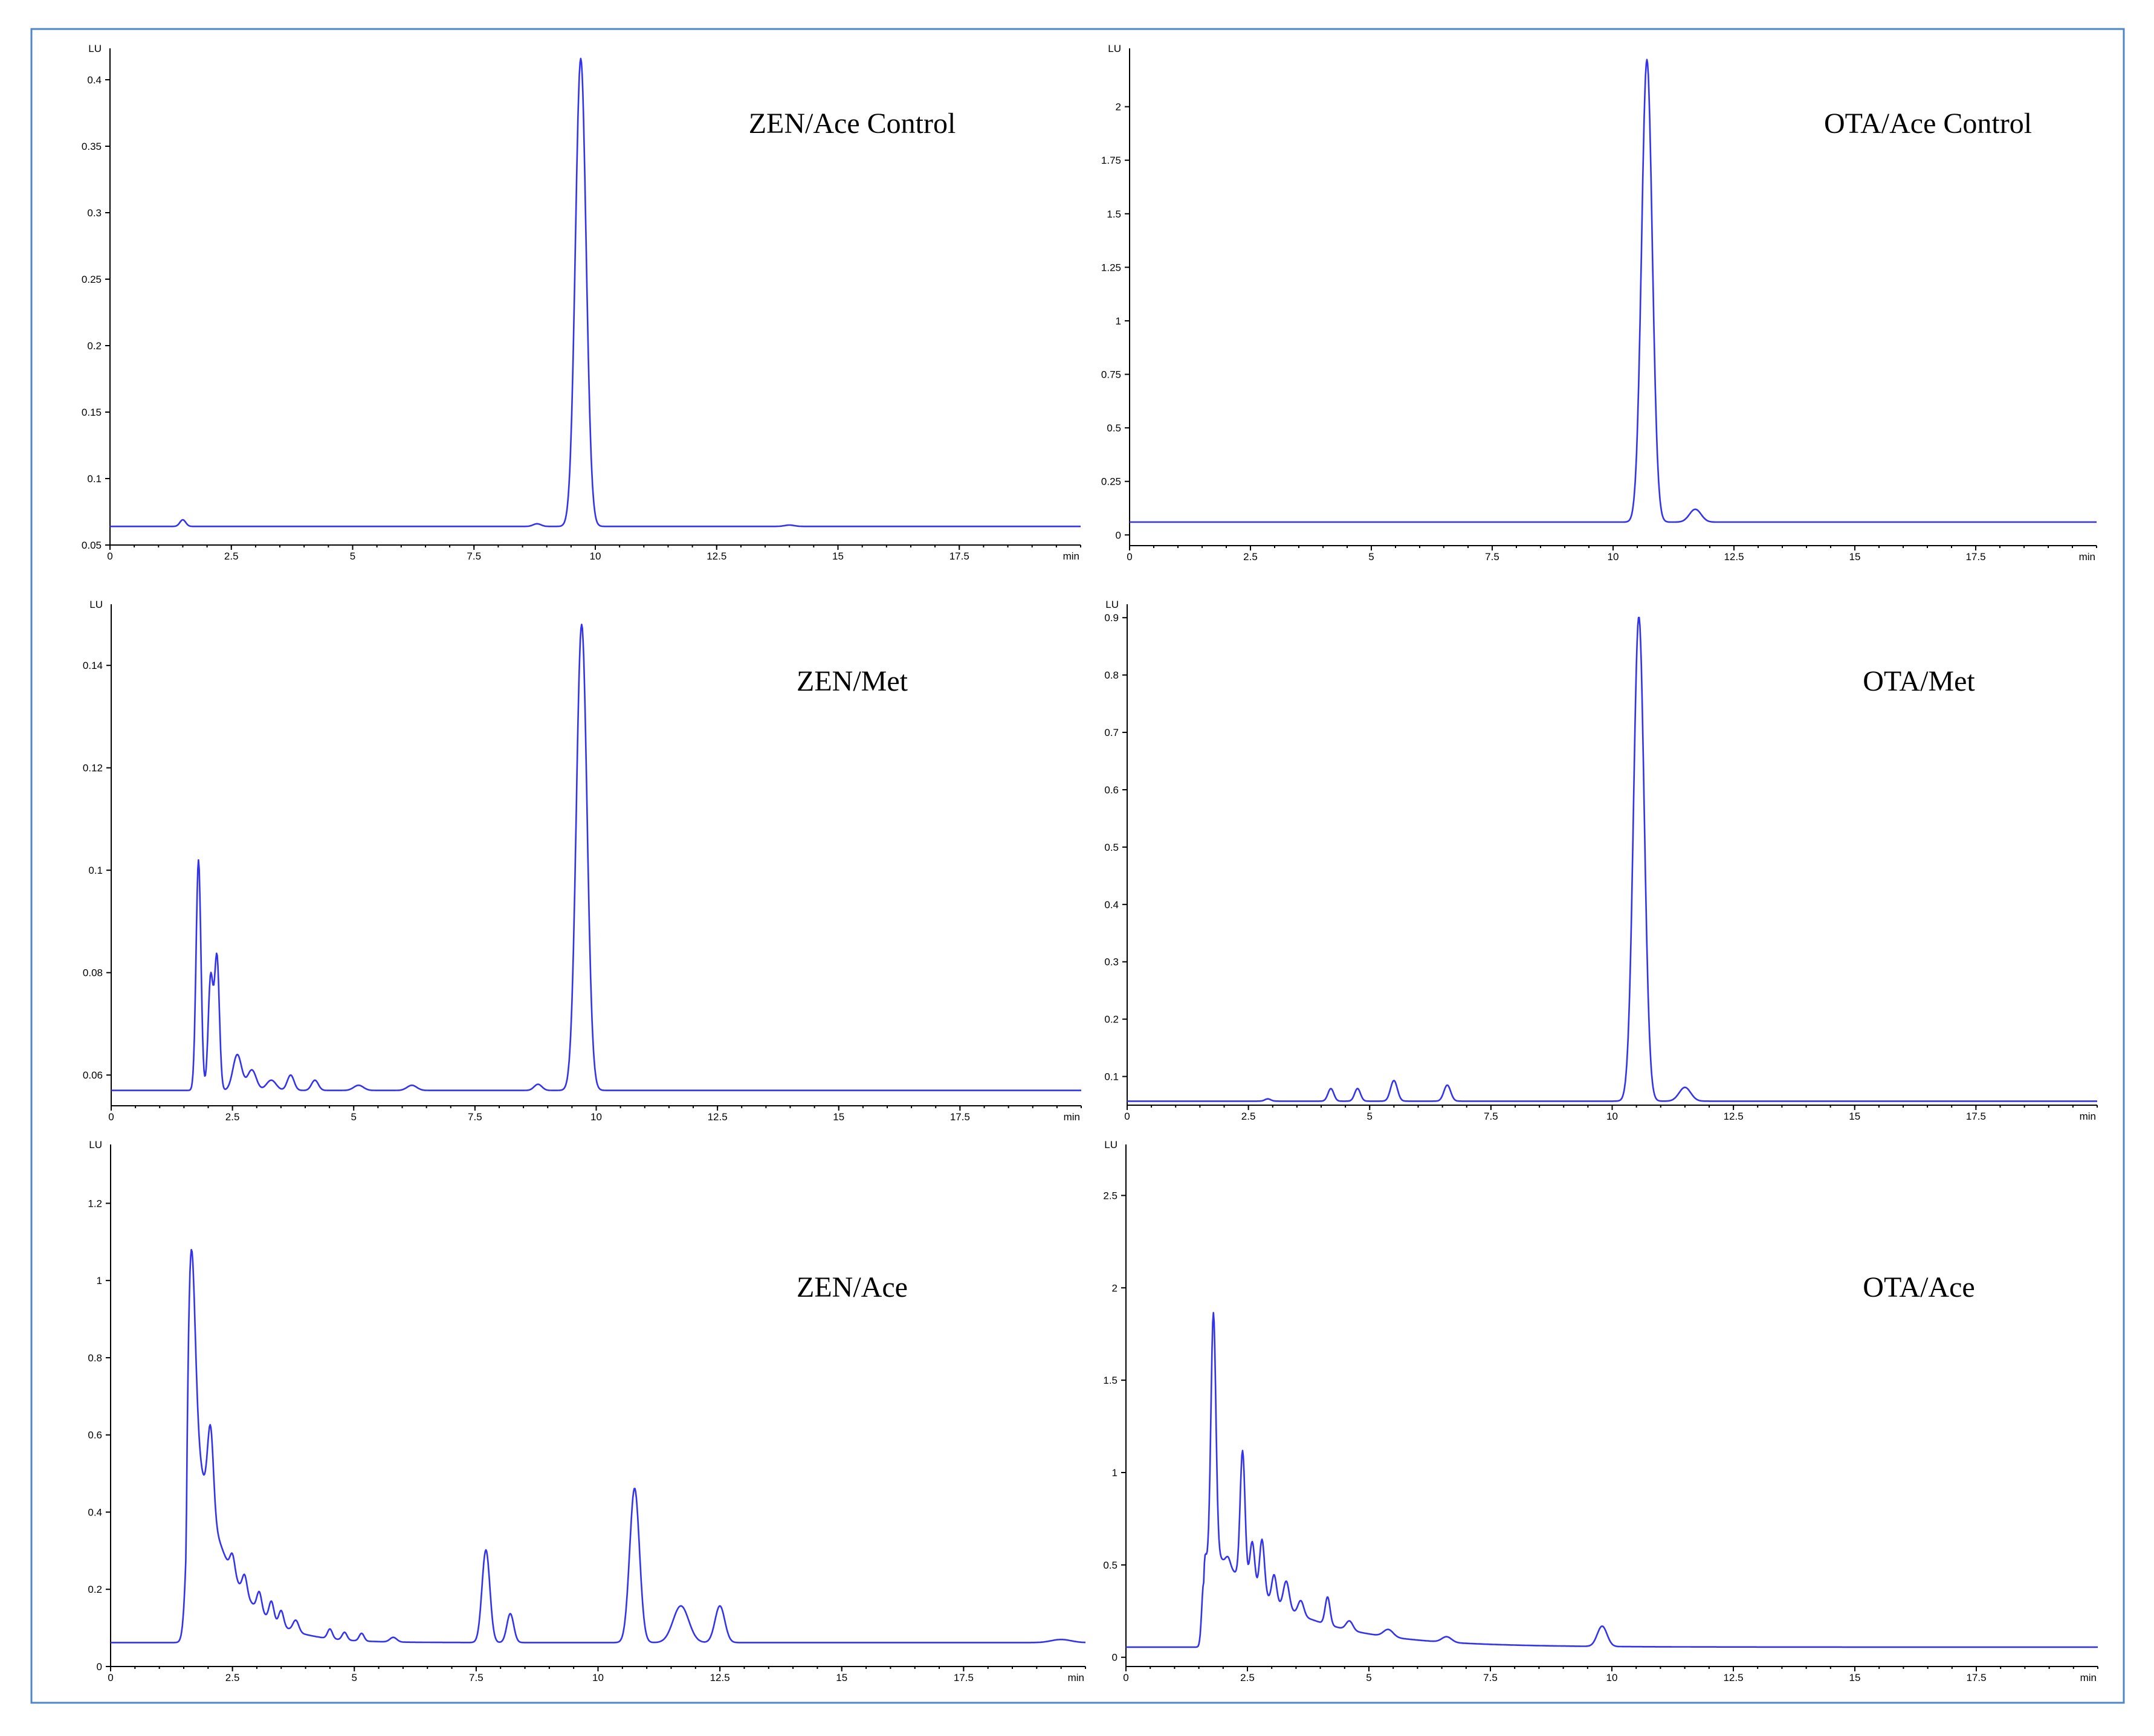 The height and width of the screenshot is (1736, 2154). Describe the element at coordinates (1111, 790) in the screenshot. I see `y-tick-label: 0.6` at that location.